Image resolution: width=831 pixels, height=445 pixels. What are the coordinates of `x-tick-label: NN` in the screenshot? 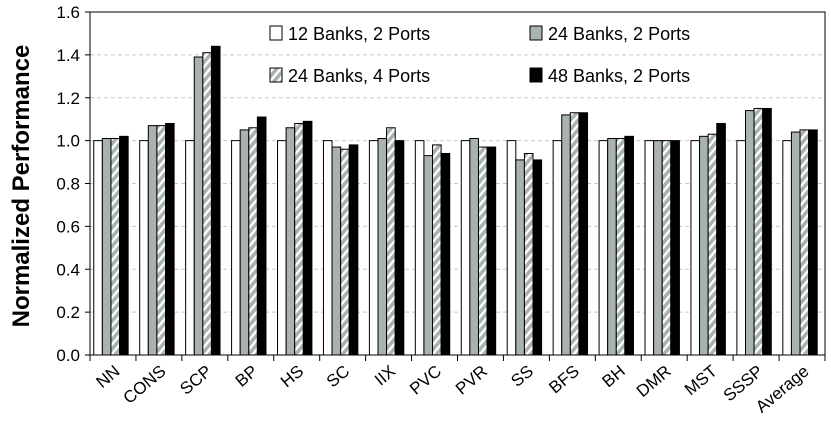 It's located at (108, 377).